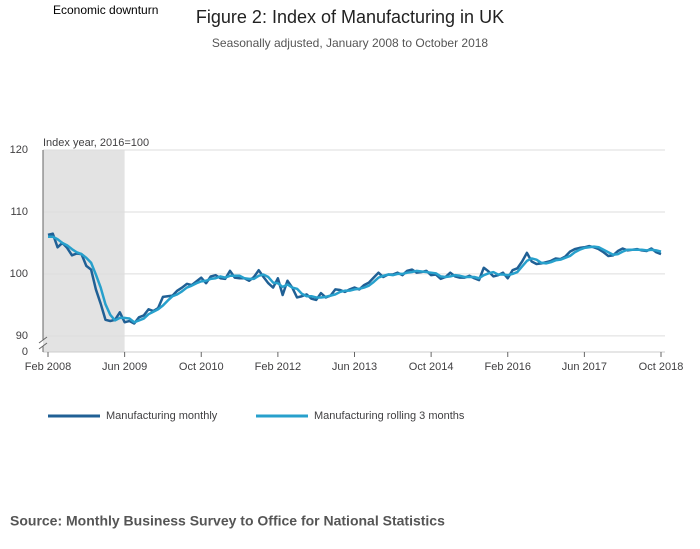  What do you see at coordinates (162, 416) in the screenshot?
I see `legend-label: Manufacturing monthly` at bounding box center [162, 416].